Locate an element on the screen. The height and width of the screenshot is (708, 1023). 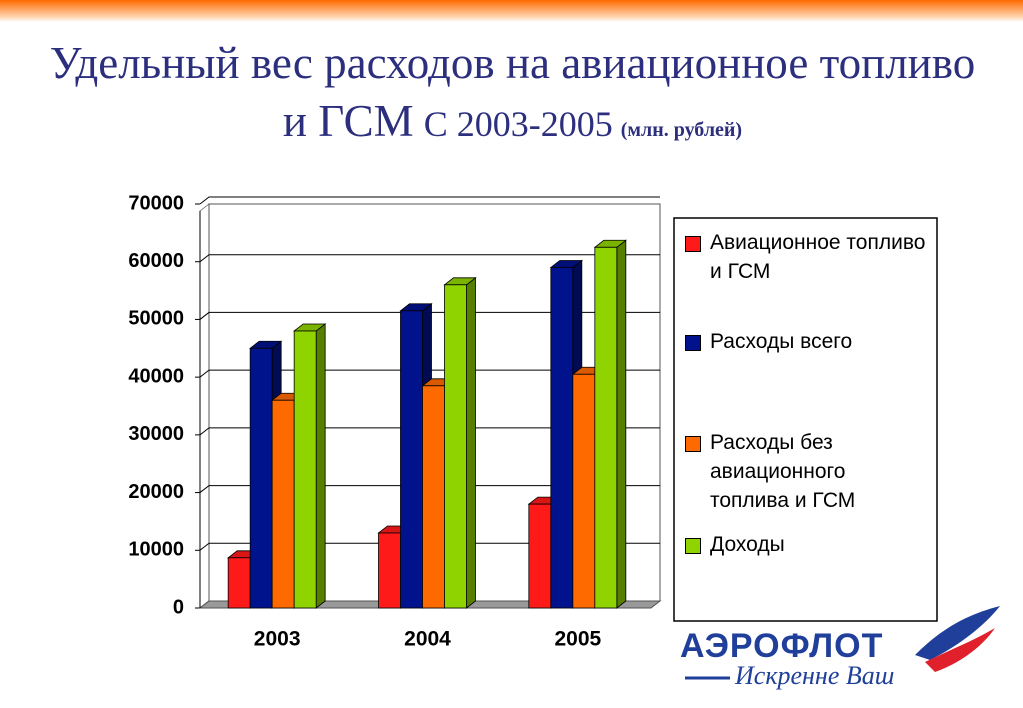
legend-item: Расходы всего is located at coordinates (807, 341).